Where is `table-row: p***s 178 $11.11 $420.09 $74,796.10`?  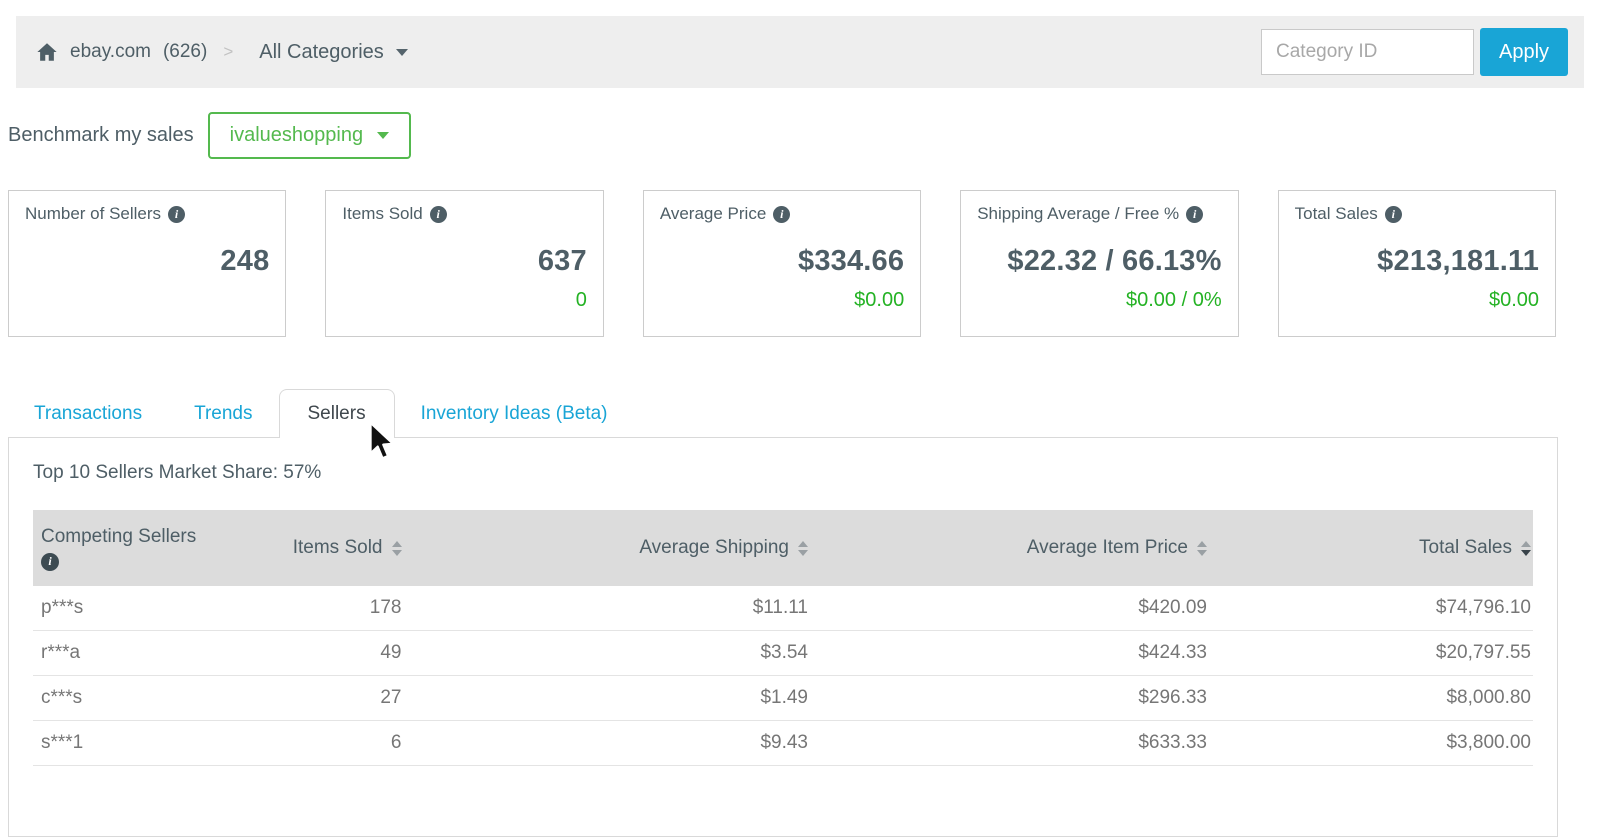
table-row: p***s 178 $11.11 $420.09 $74,796.10 is located at coordinates (783, 608).